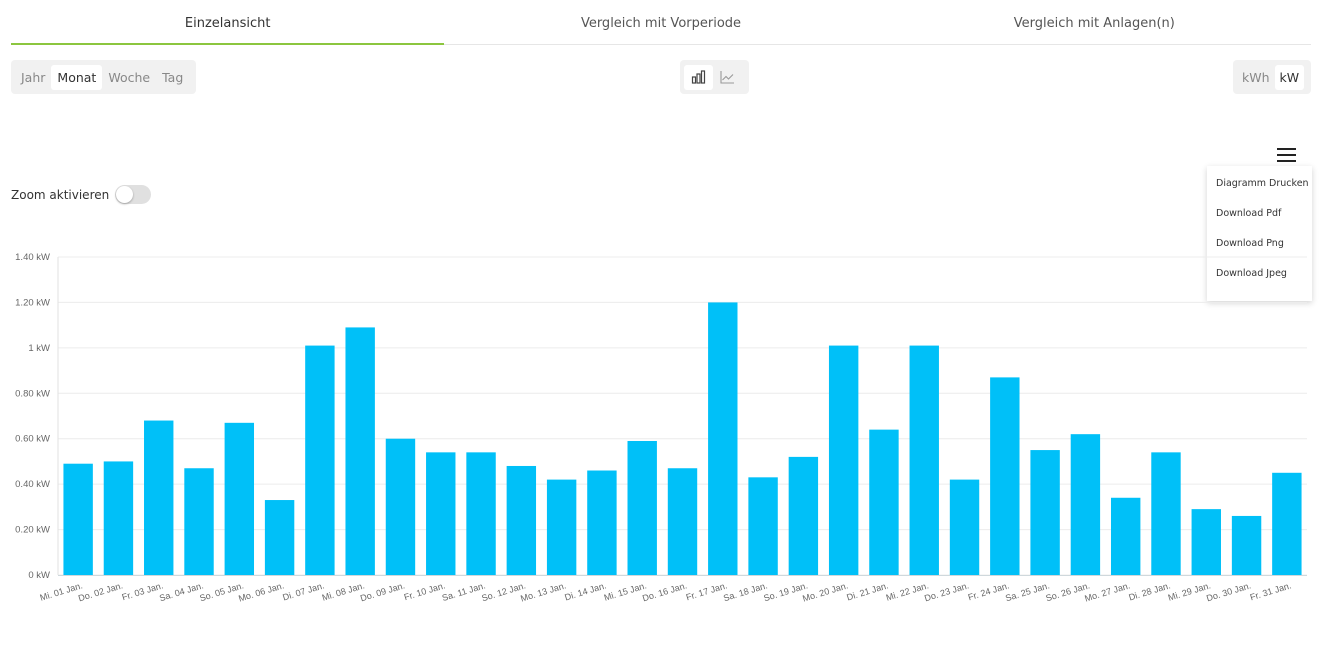 Image resolution: width=1322 pixels, height=652 pixels. What do you see at coordinates (221, 591) in the screenshot?
I see `x-tick-label: So. 05 Jan.` at bounding box center [221, 591].